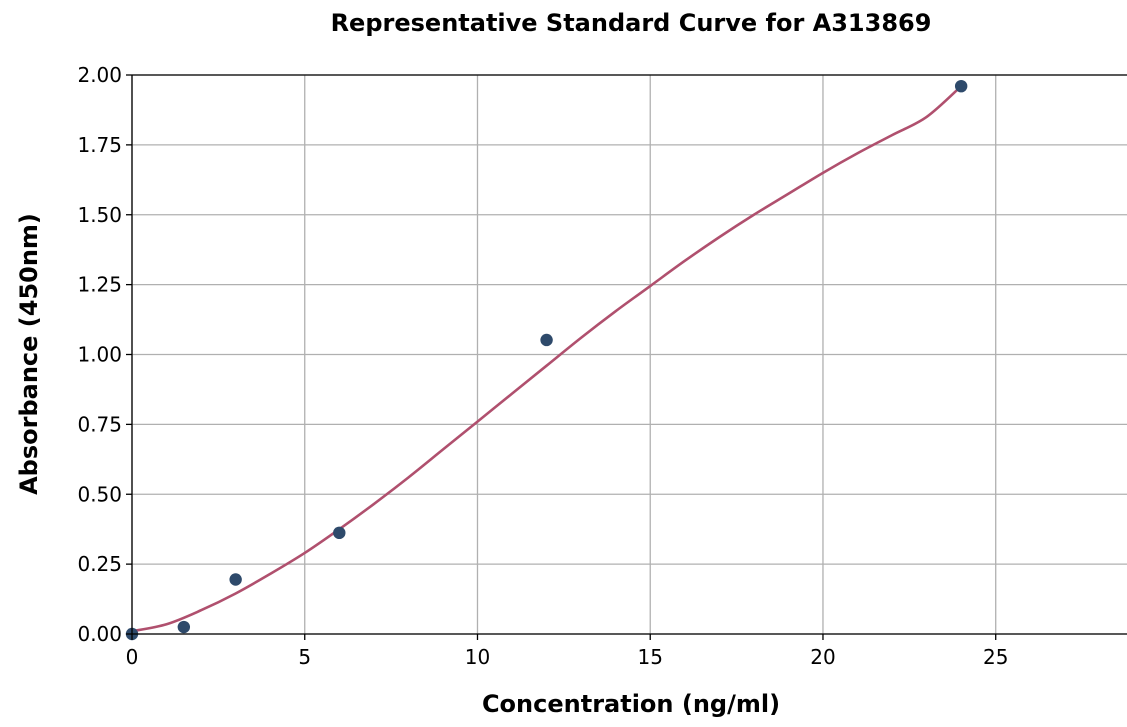 The image size is (1127, 727). Describe the element at coordinates (304, 657) in the screenshot. I see `x-tick-label: 5` at that location.